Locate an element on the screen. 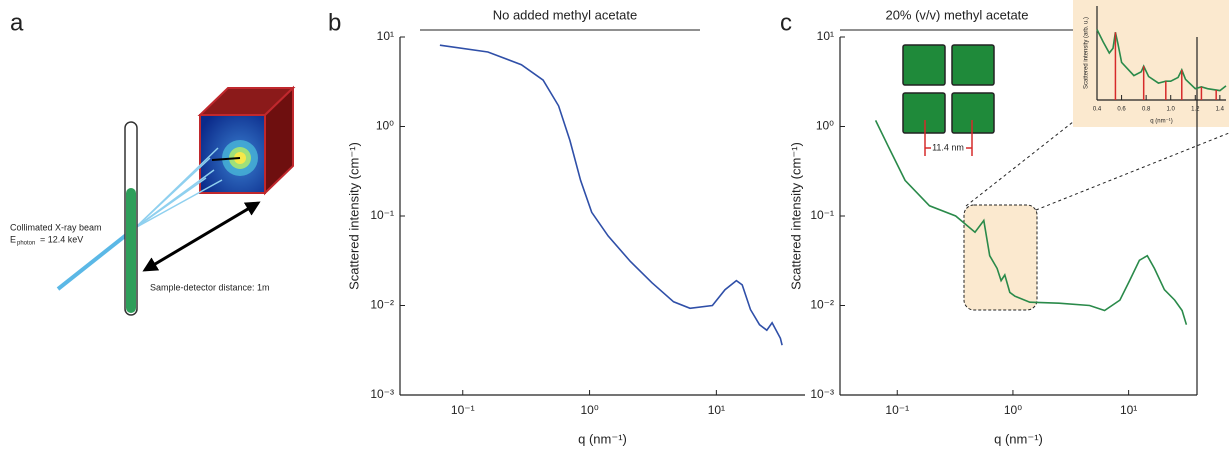 The width and height of the screenshot is (1229, 455). sample-liquid is located at coordinates (131, 250).